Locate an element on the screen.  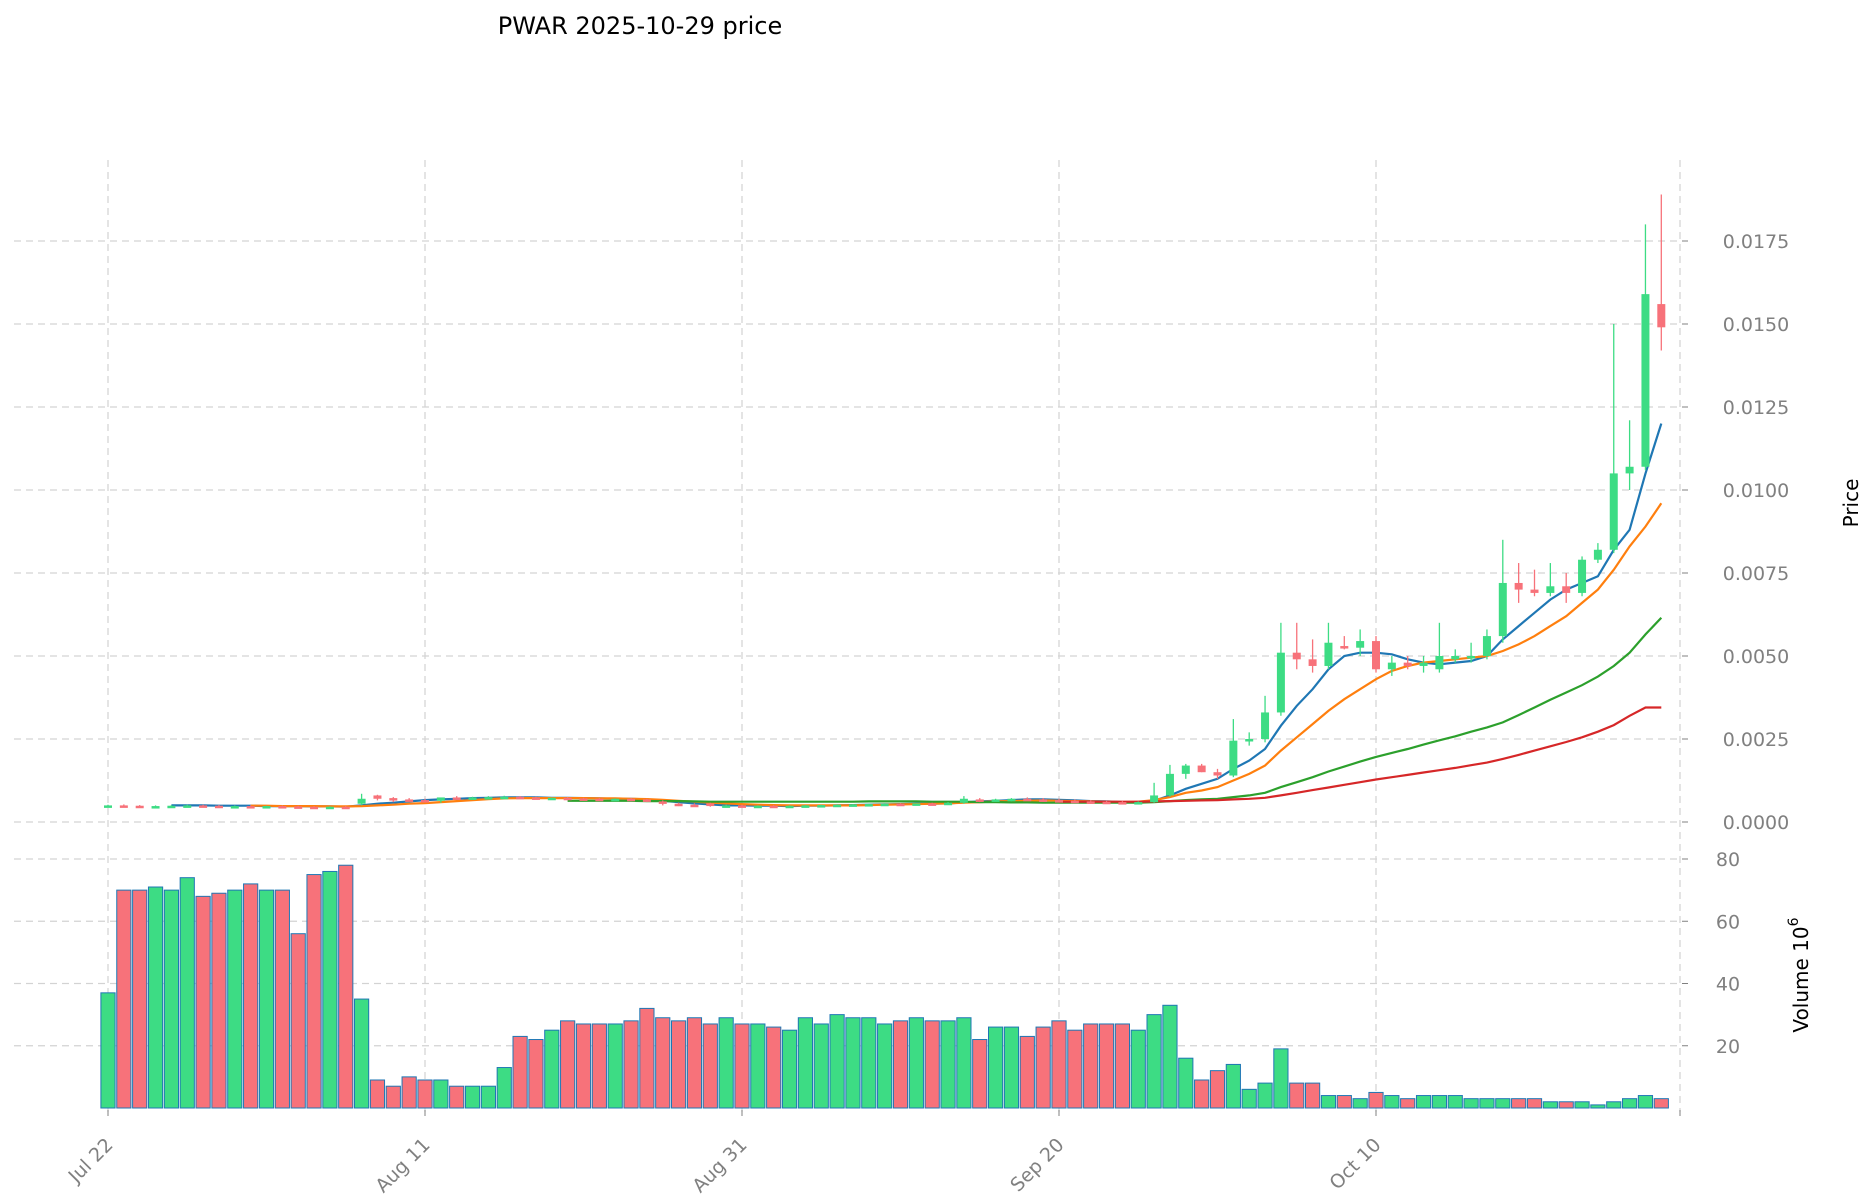
volume-axis-title: Volume 106 is located at coordinates (1799, 974).